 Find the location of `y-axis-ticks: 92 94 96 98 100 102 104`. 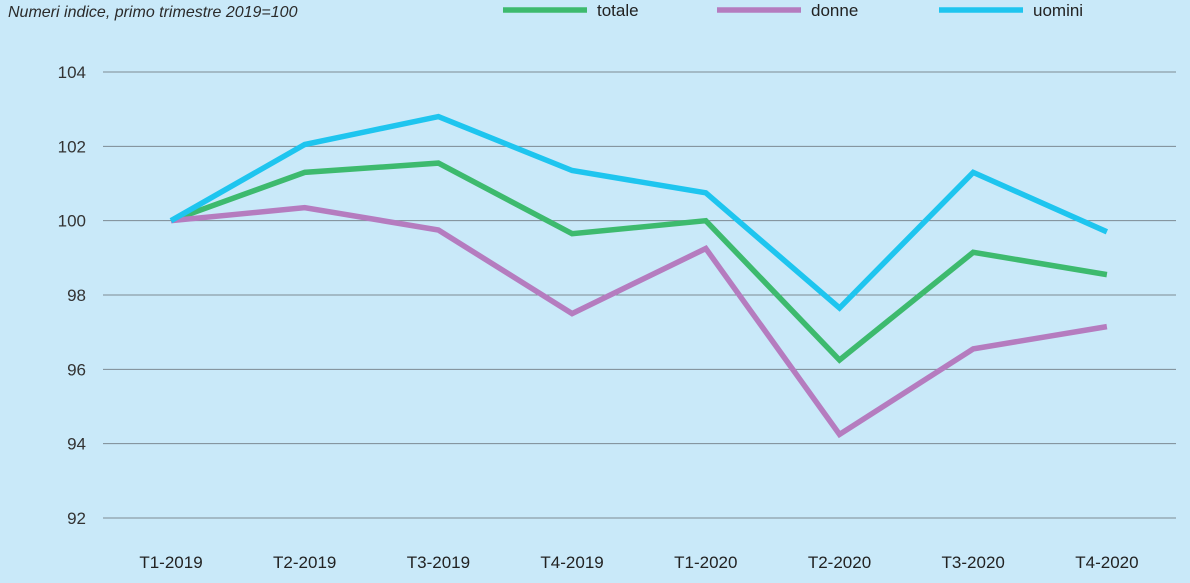

y-axis-ticks: 92 94 96 98 100 102 104 is located at coordinates (72, 295).